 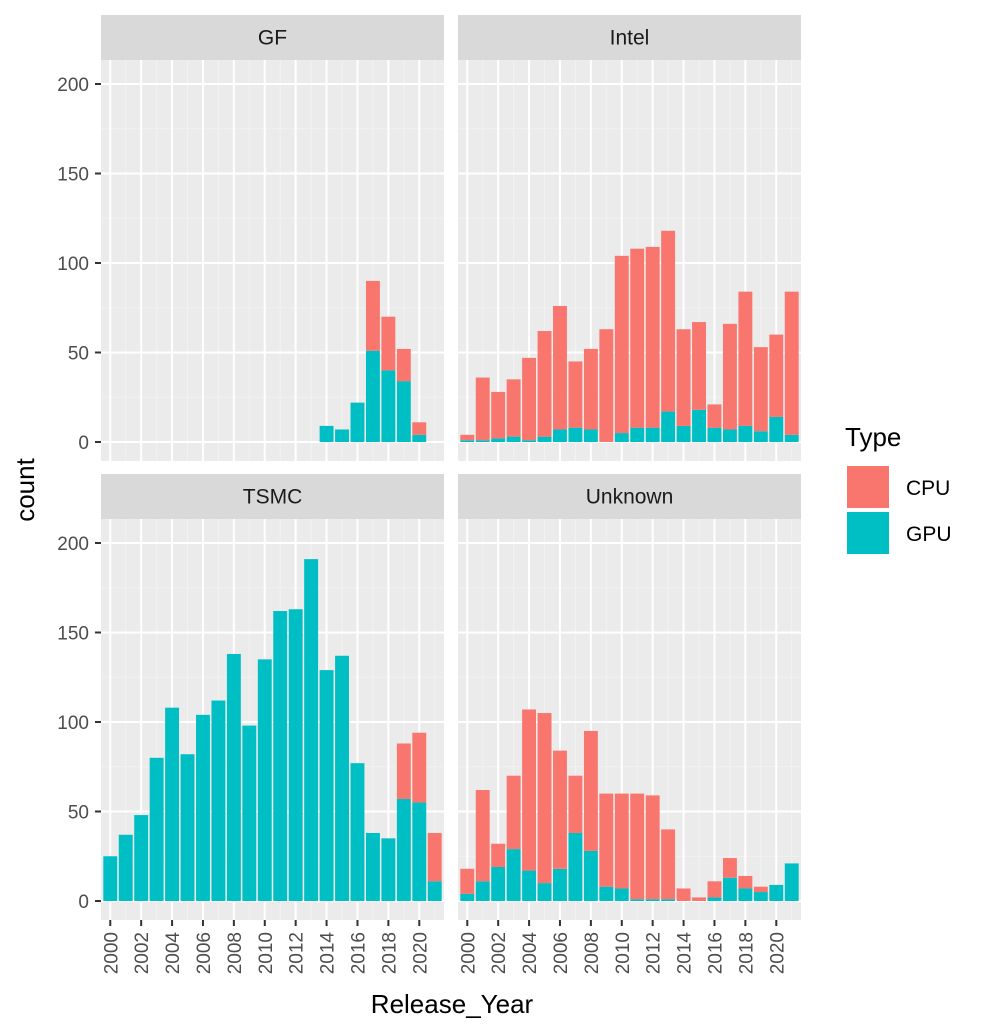 I want to click on y-axis-title: count, so click(x=25, y=489).